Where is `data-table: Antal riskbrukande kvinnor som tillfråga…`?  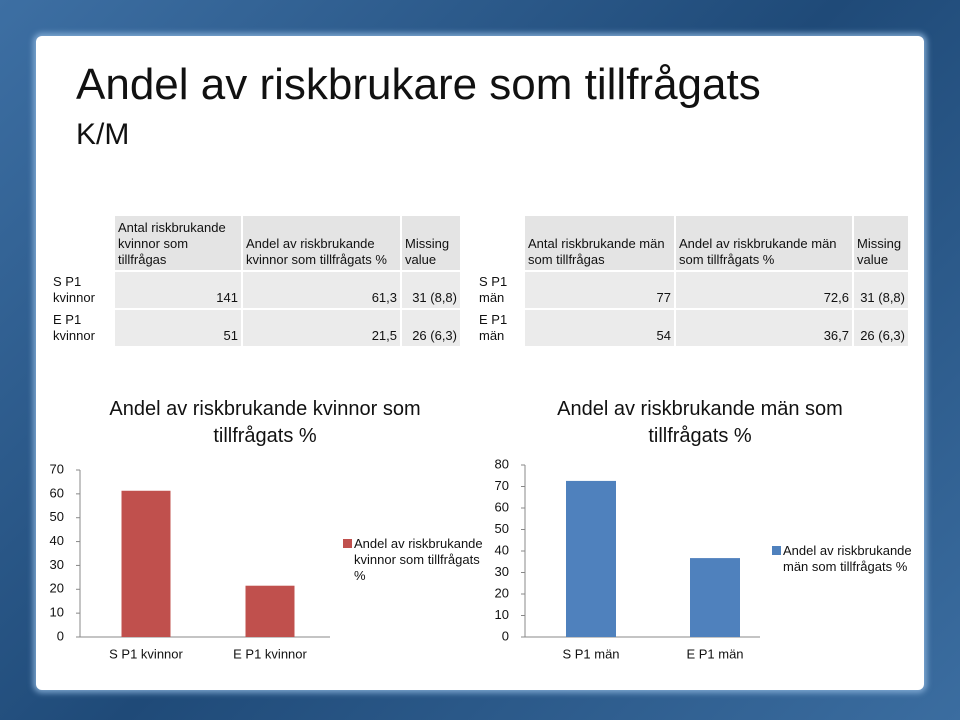
data-table: Antal riskbrukande kvinnor som tillfråga… is located at coordinates (255, 281).